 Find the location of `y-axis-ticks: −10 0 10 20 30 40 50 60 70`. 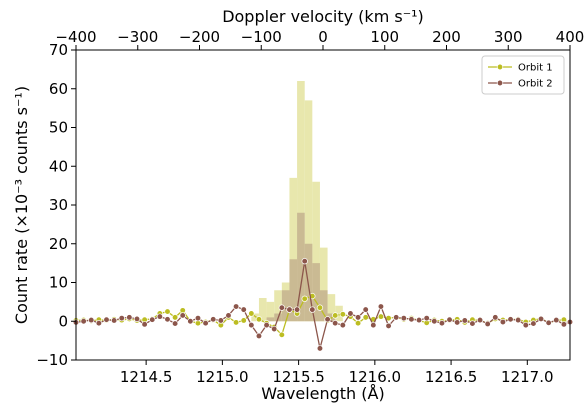

y-axis-ticks: −10 0 10 20 30 40 50 60 70 is located at coordinates (56, 205).